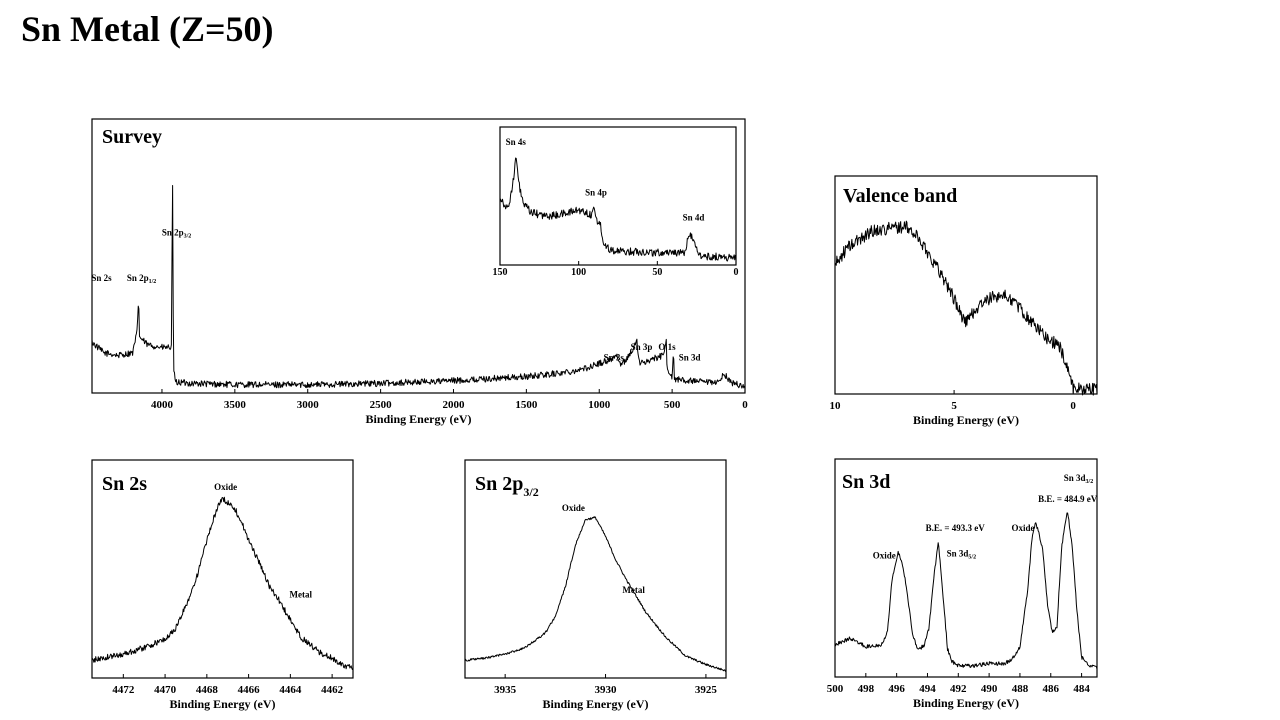  Describe the element at coordinates (596, 193) in the screenshot. I see `survey-inset-annotation: Sn 4p` at that location.